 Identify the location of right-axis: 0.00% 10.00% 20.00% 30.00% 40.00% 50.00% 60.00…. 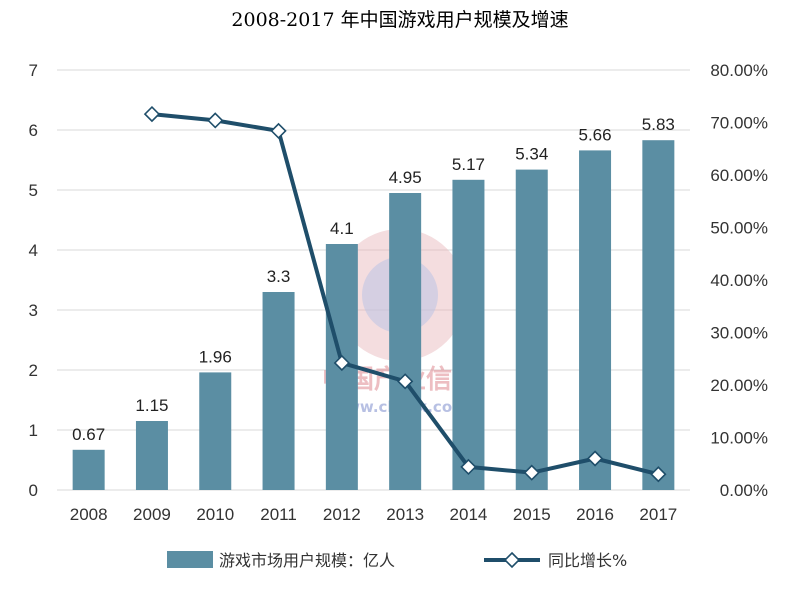
(739, 280).